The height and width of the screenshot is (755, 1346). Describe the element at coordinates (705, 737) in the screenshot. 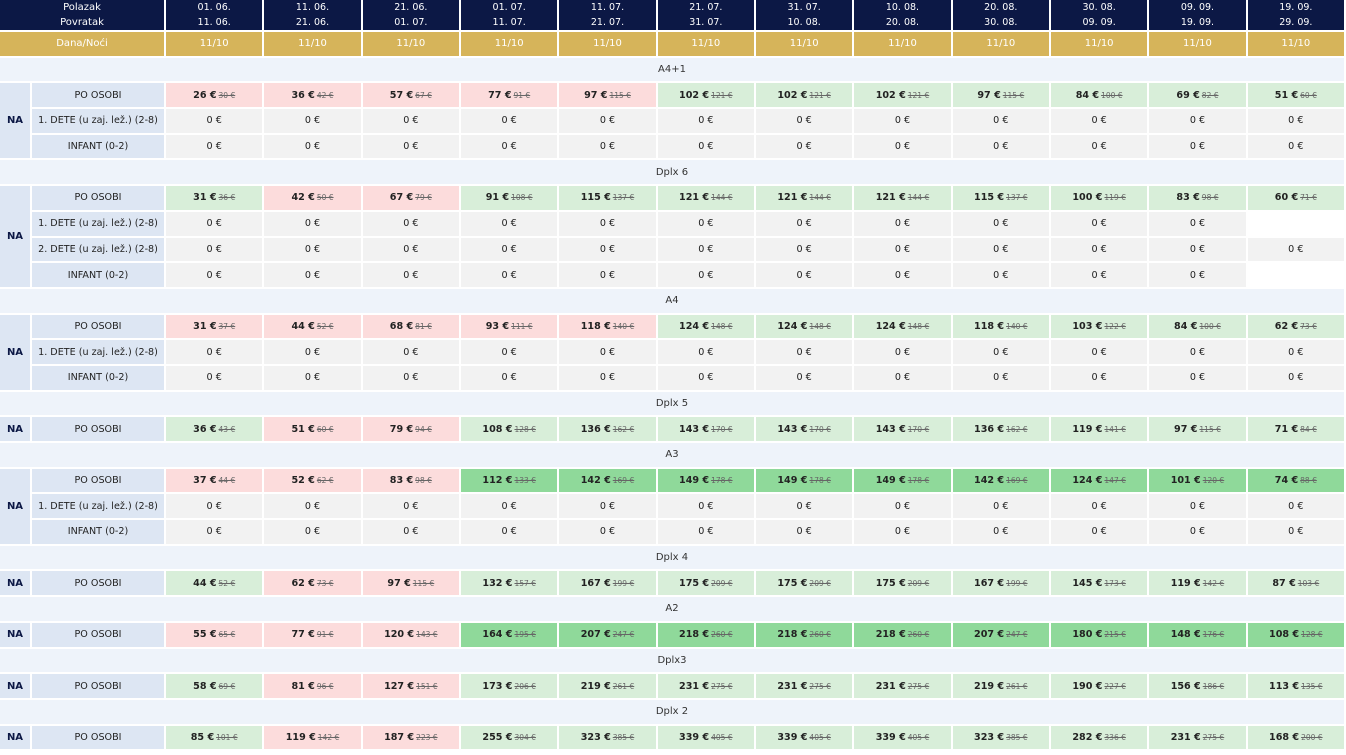

I see `price-cell: 339 €405 €` at that location.